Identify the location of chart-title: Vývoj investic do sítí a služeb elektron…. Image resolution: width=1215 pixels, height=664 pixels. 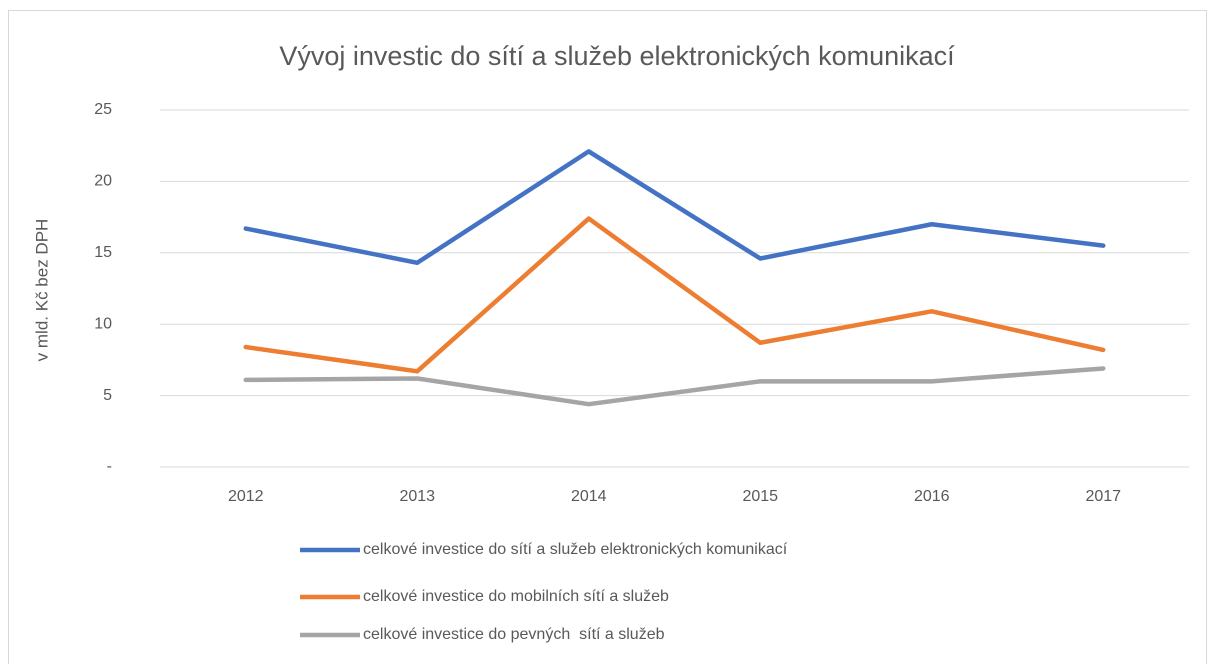
(617, 56).